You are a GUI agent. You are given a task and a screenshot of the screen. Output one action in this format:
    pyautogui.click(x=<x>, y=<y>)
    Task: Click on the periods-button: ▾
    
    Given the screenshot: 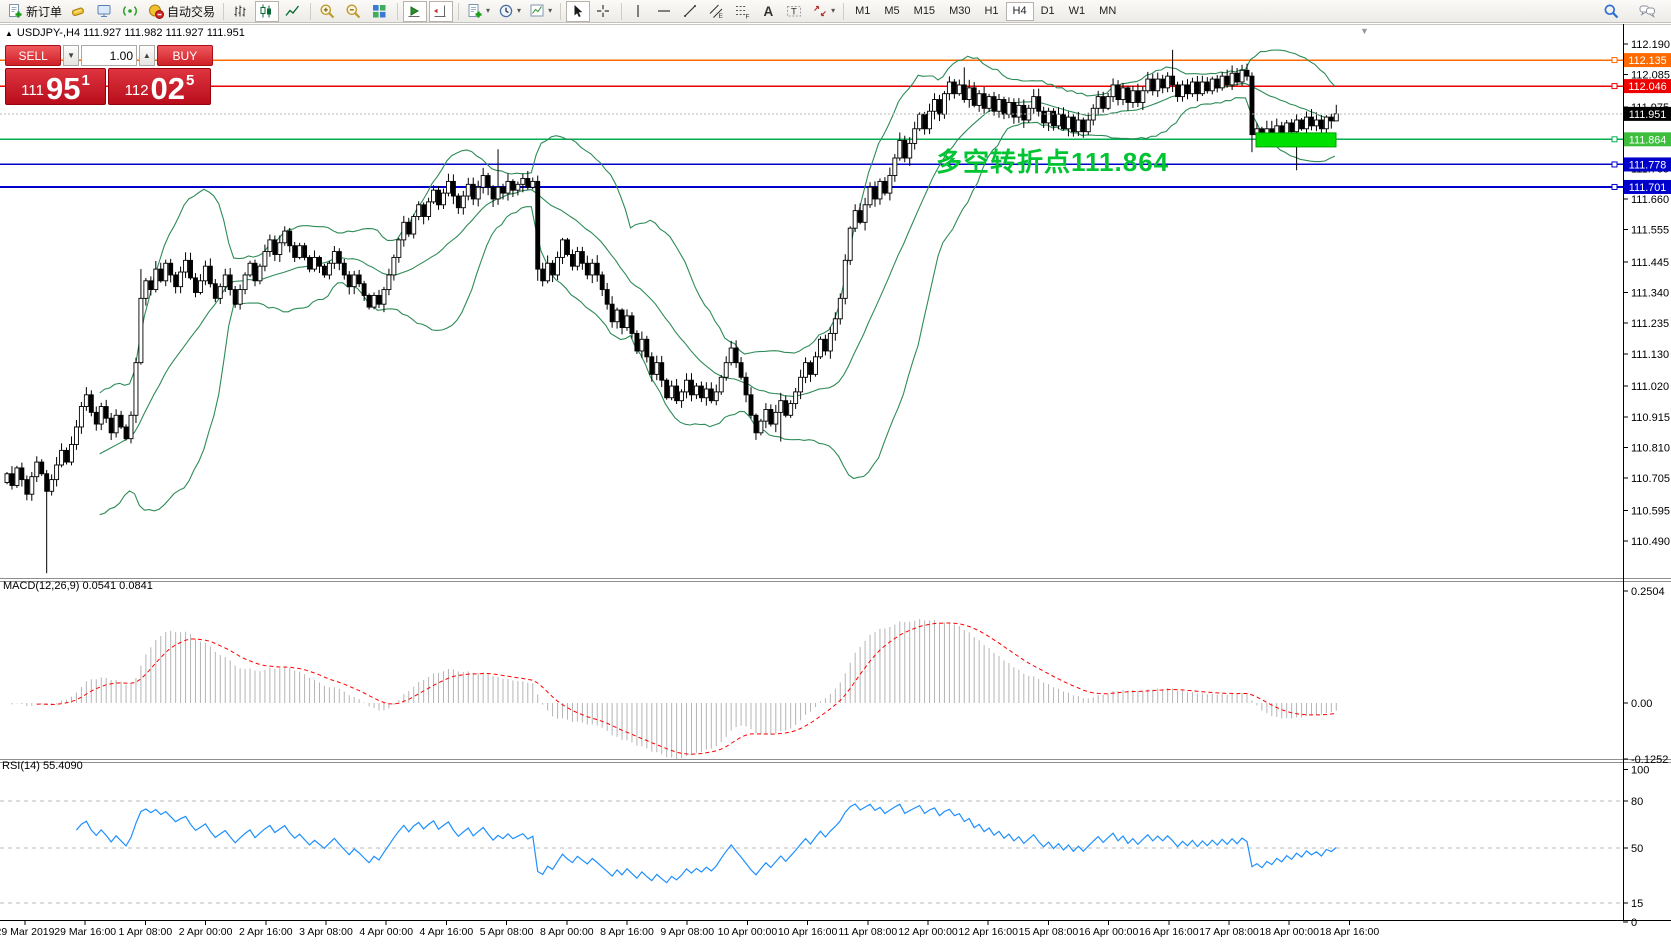 What is the action you would take?
    pyautogui.click(x=509, y=11)
    